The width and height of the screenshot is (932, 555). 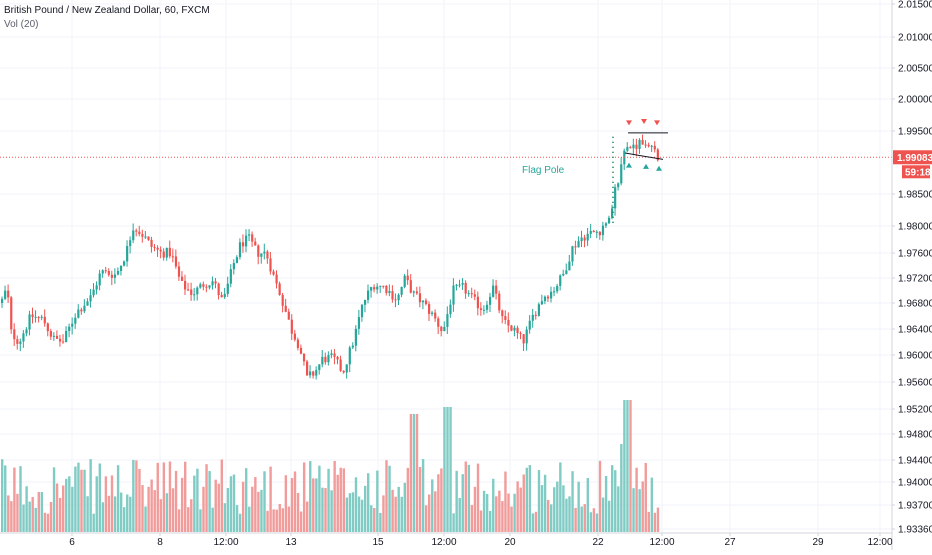 I want to click on time-tick-label: 6, so click(x=72, y=542).